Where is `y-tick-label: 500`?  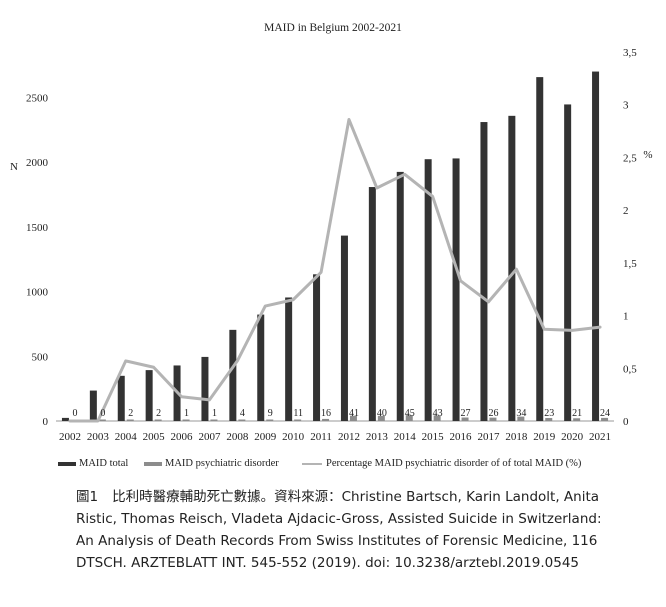 y-tick-label: 500 is located at coordinates (40, 357).